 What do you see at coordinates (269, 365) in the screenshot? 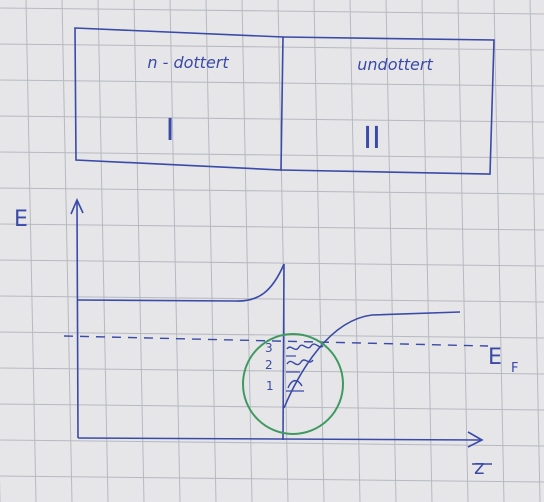
I see `subband-label-2: 2` at bounding box center [269, 365].